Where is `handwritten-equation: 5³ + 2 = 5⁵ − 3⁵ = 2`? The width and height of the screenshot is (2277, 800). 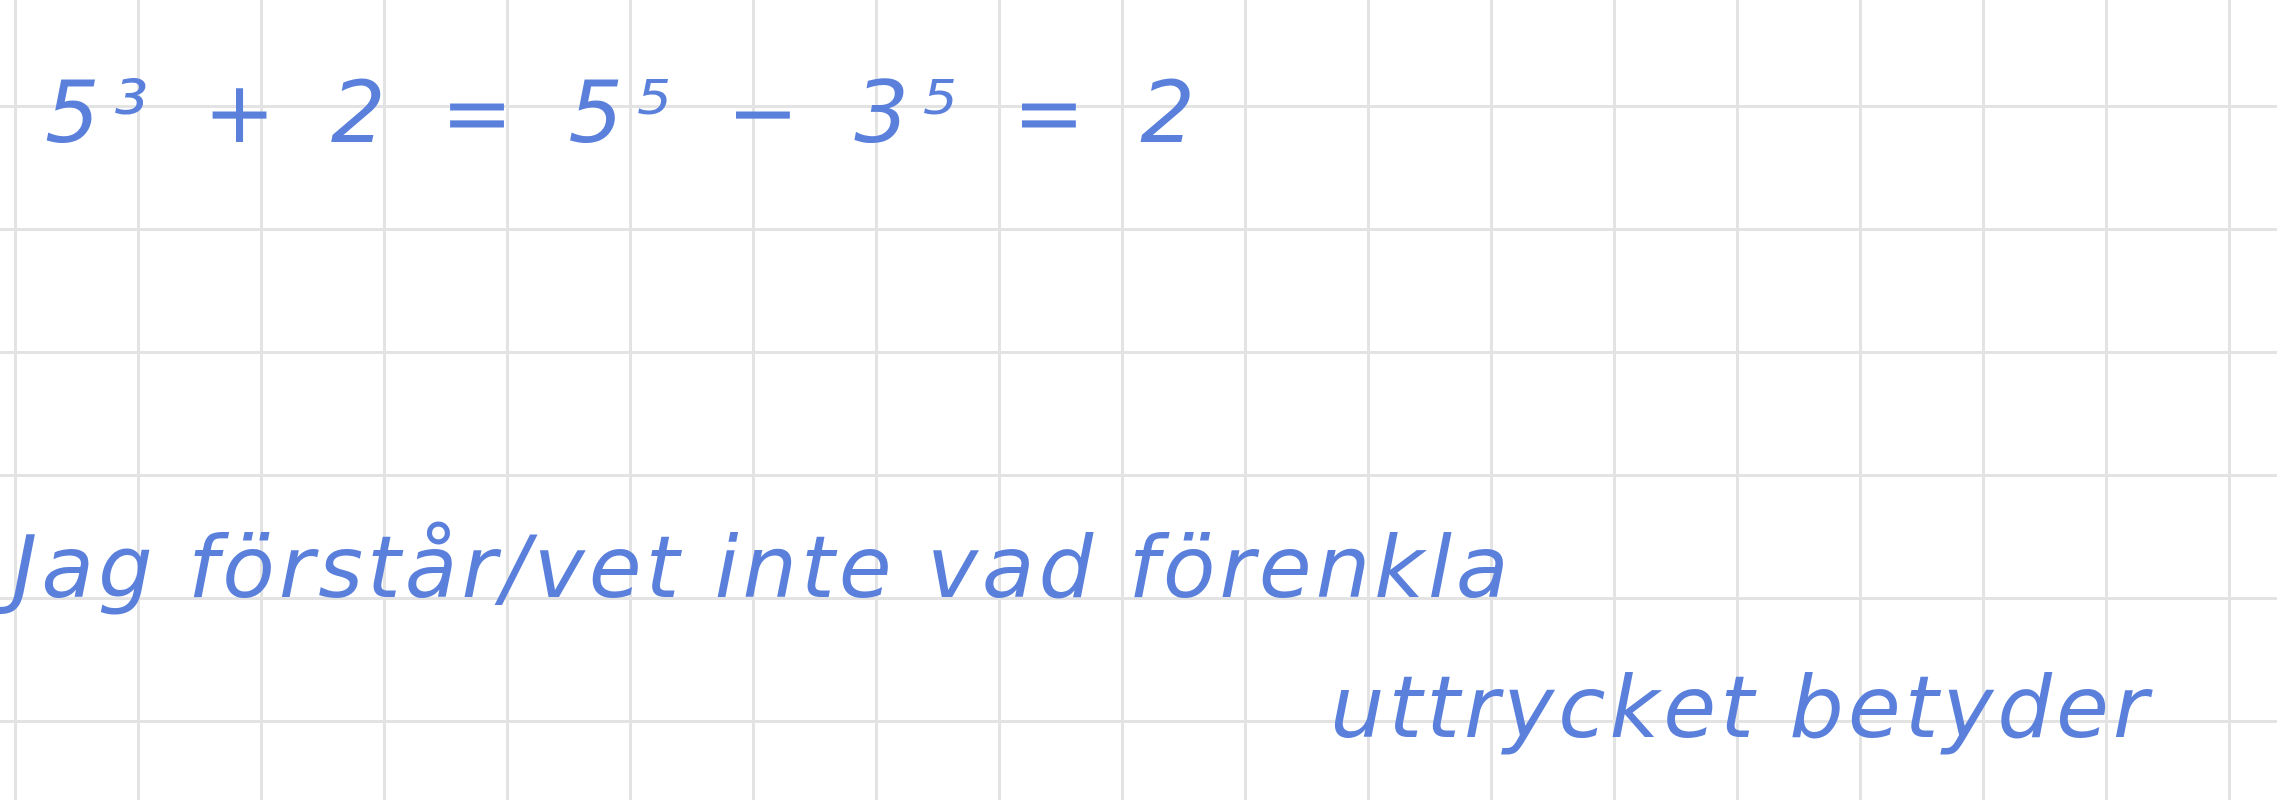
handwritten-equation: 5³ + 2 = 5⁵ − 3⁵ = 2 is located at coordinates (627, 113).